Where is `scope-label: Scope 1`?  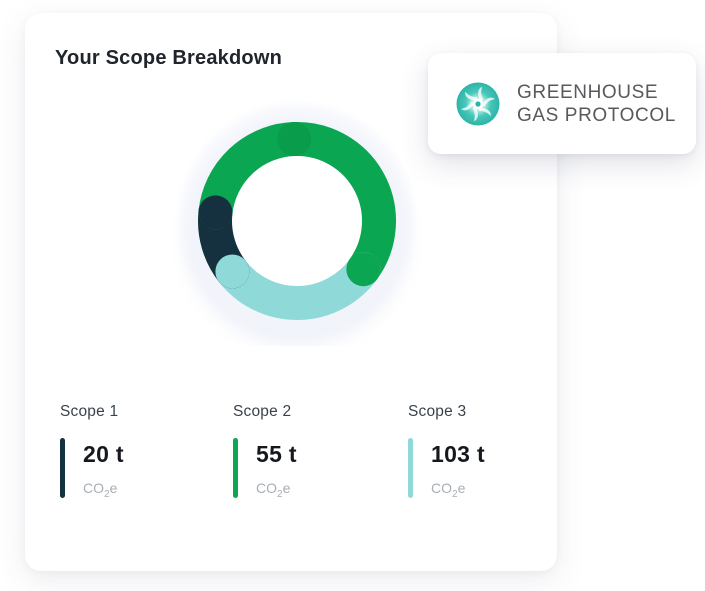 scope-label: Scope 1 is located at coordinates (89, 411).